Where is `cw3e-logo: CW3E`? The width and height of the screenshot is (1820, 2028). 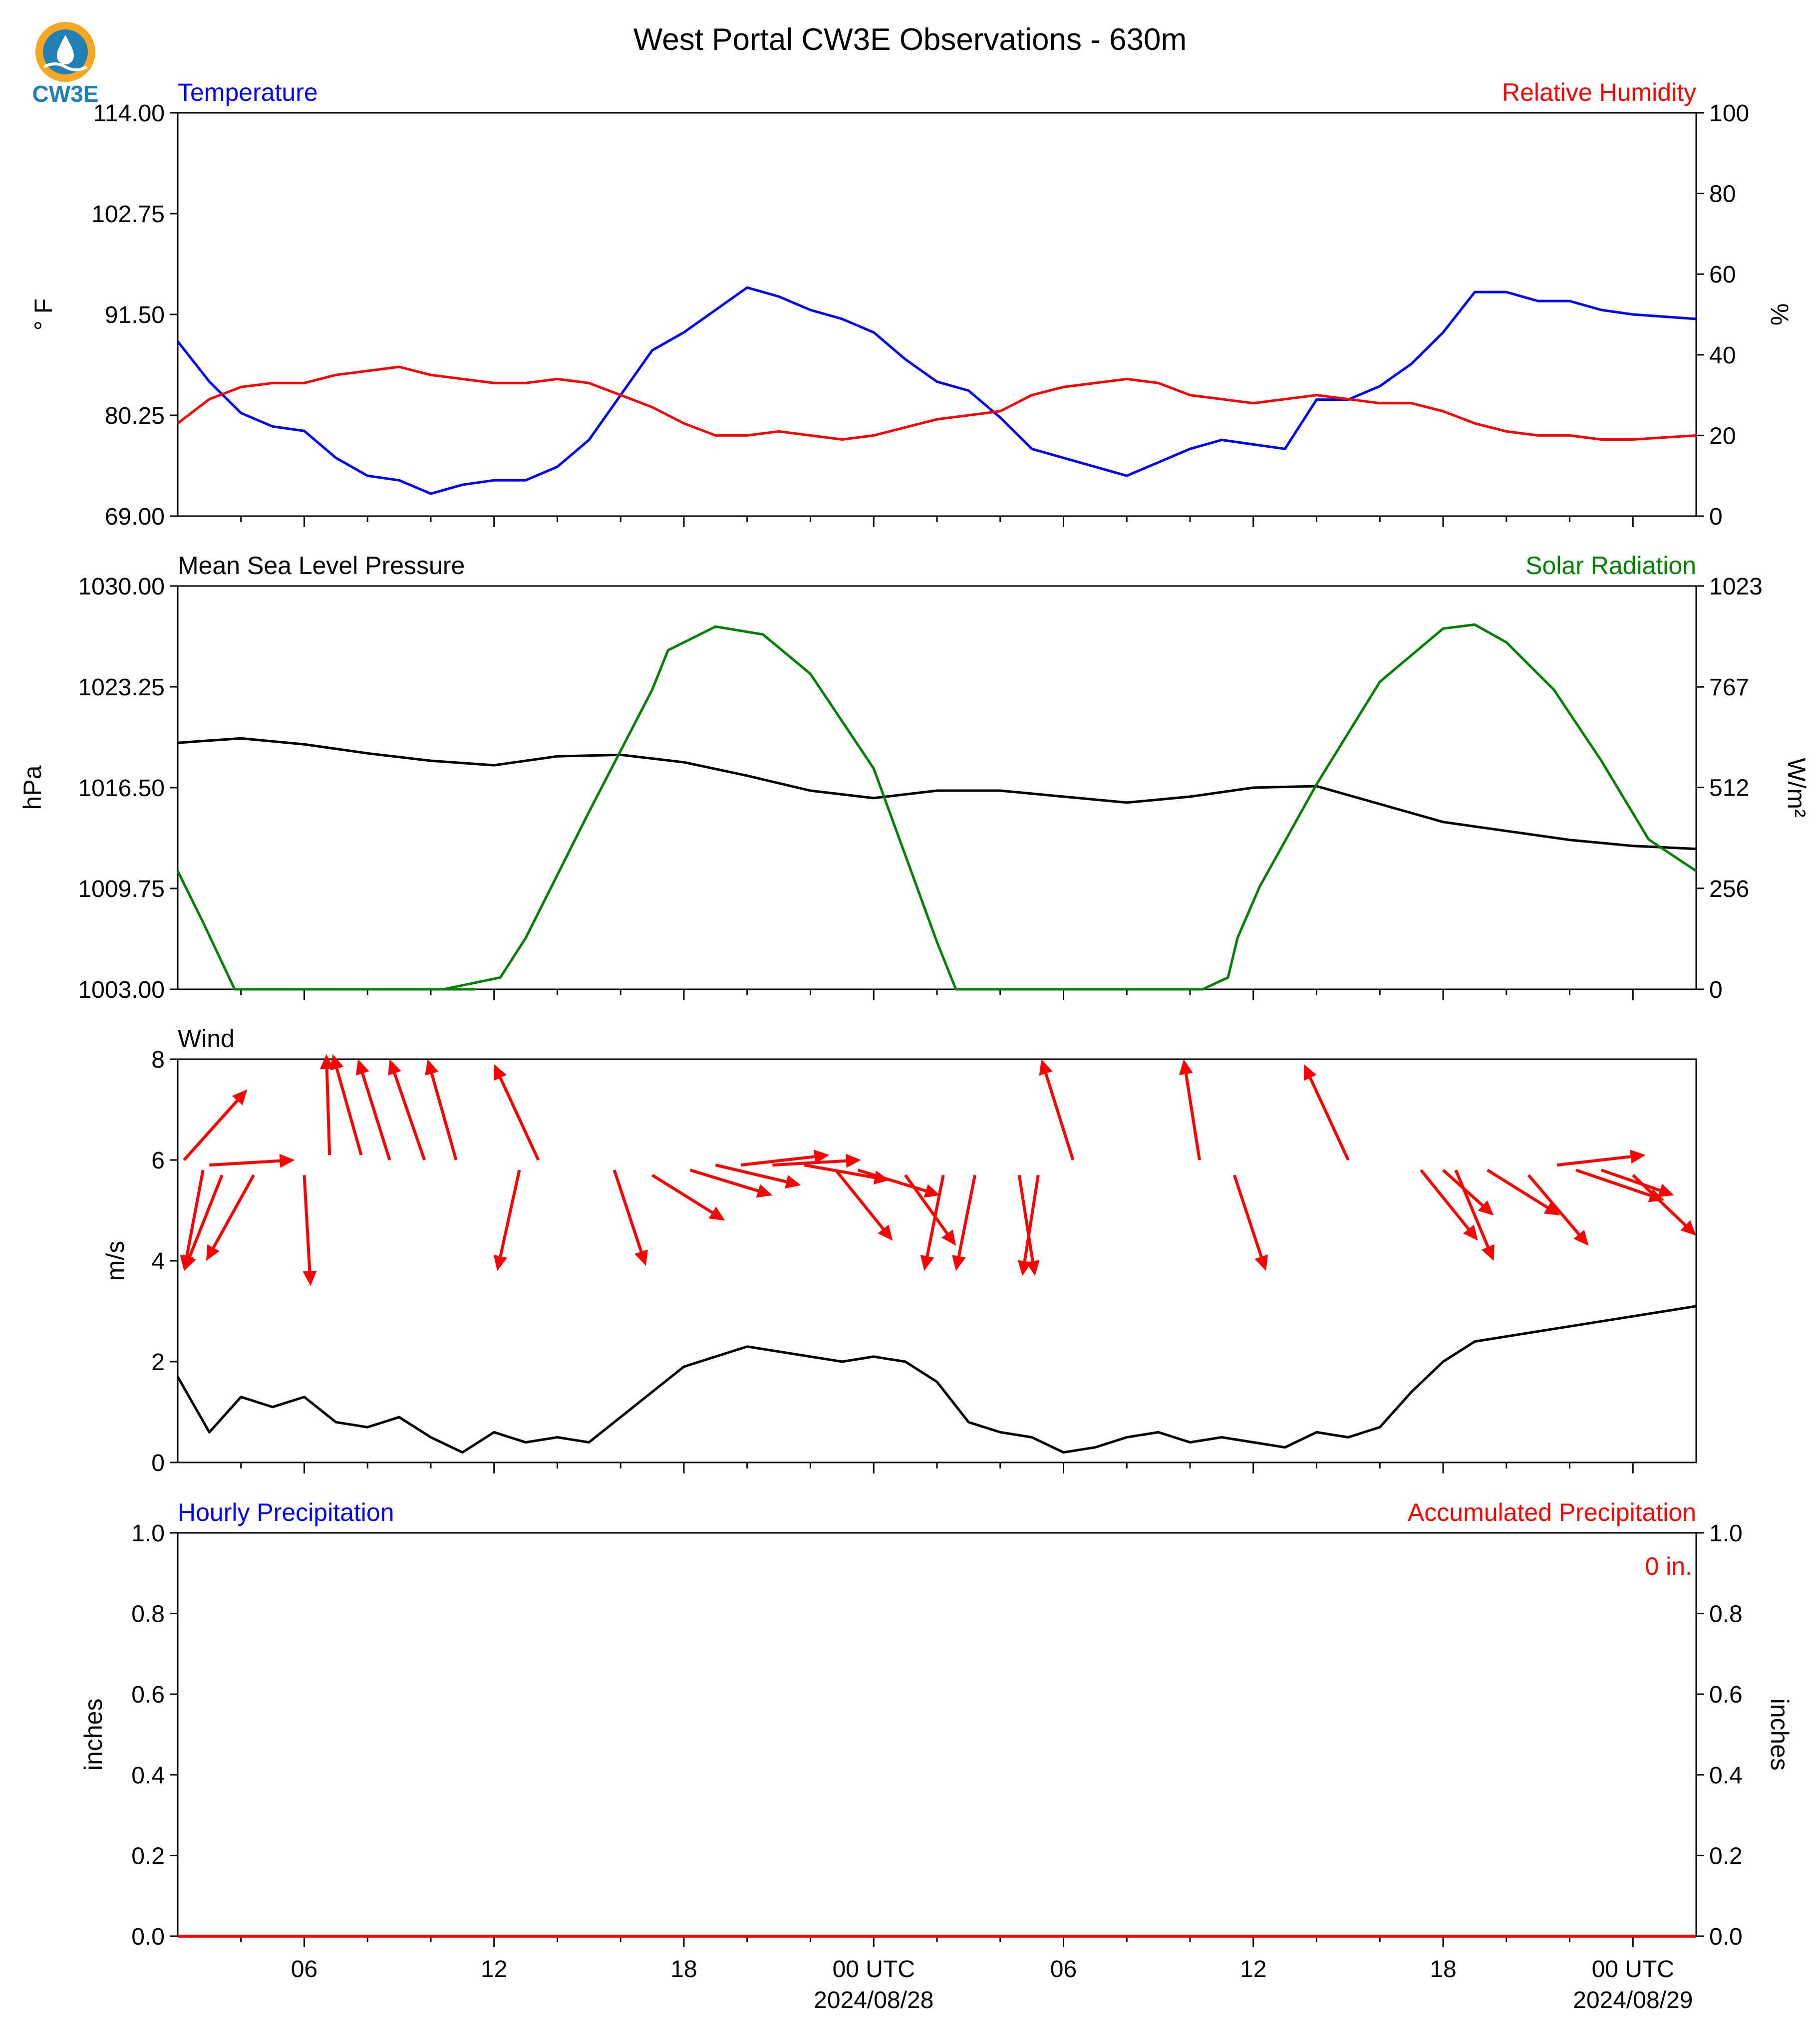
cw3e-logo: CW3E is located at coordinates (65, 64).